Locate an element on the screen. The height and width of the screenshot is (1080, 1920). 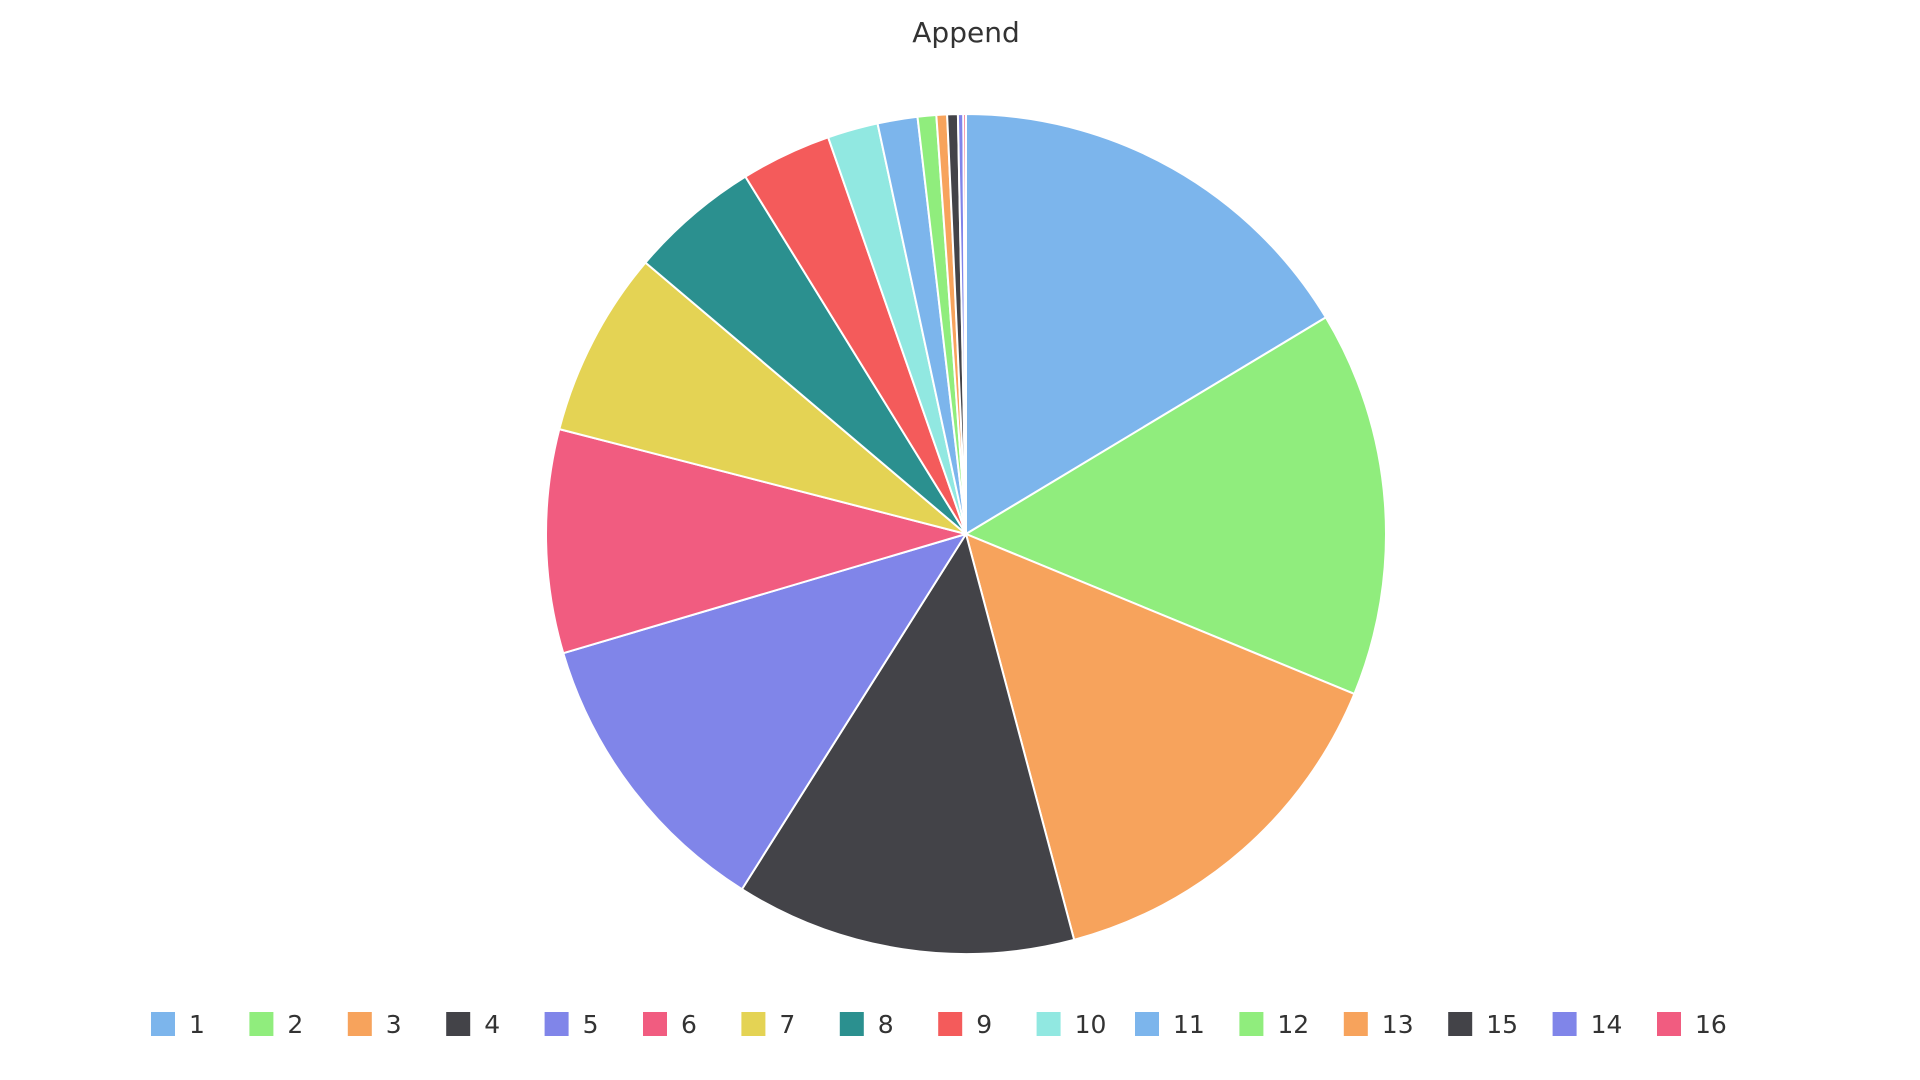
legend-item-2: 2 is located at coordinates (276, 1024).